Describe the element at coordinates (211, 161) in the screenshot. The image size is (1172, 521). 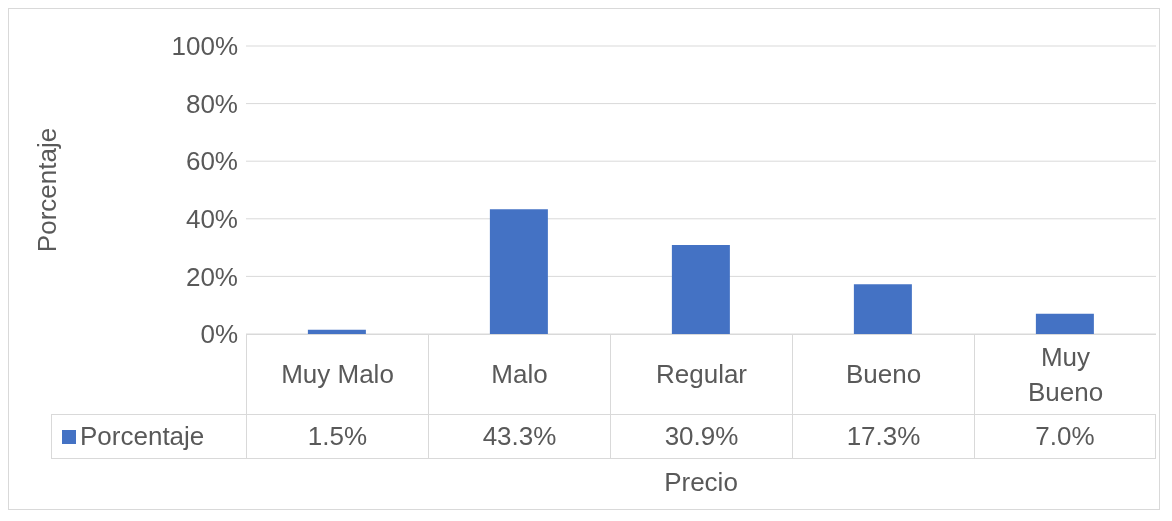
I see `y-tick-label: 60%` at that location.